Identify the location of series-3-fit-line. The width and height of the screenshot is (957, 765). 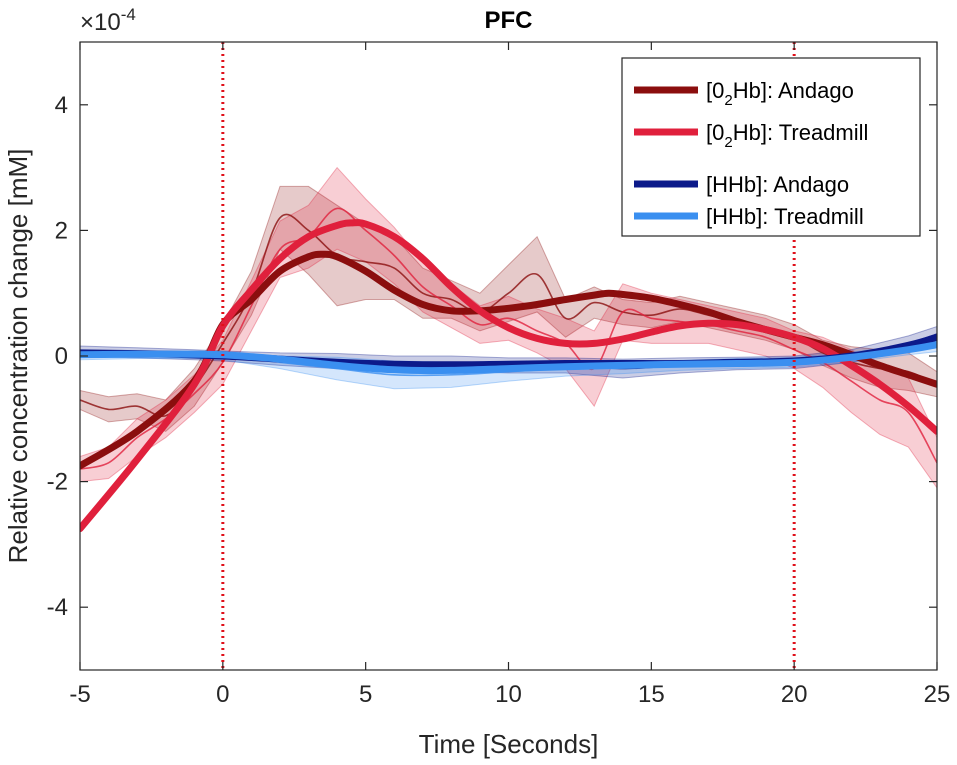
(508, 358).